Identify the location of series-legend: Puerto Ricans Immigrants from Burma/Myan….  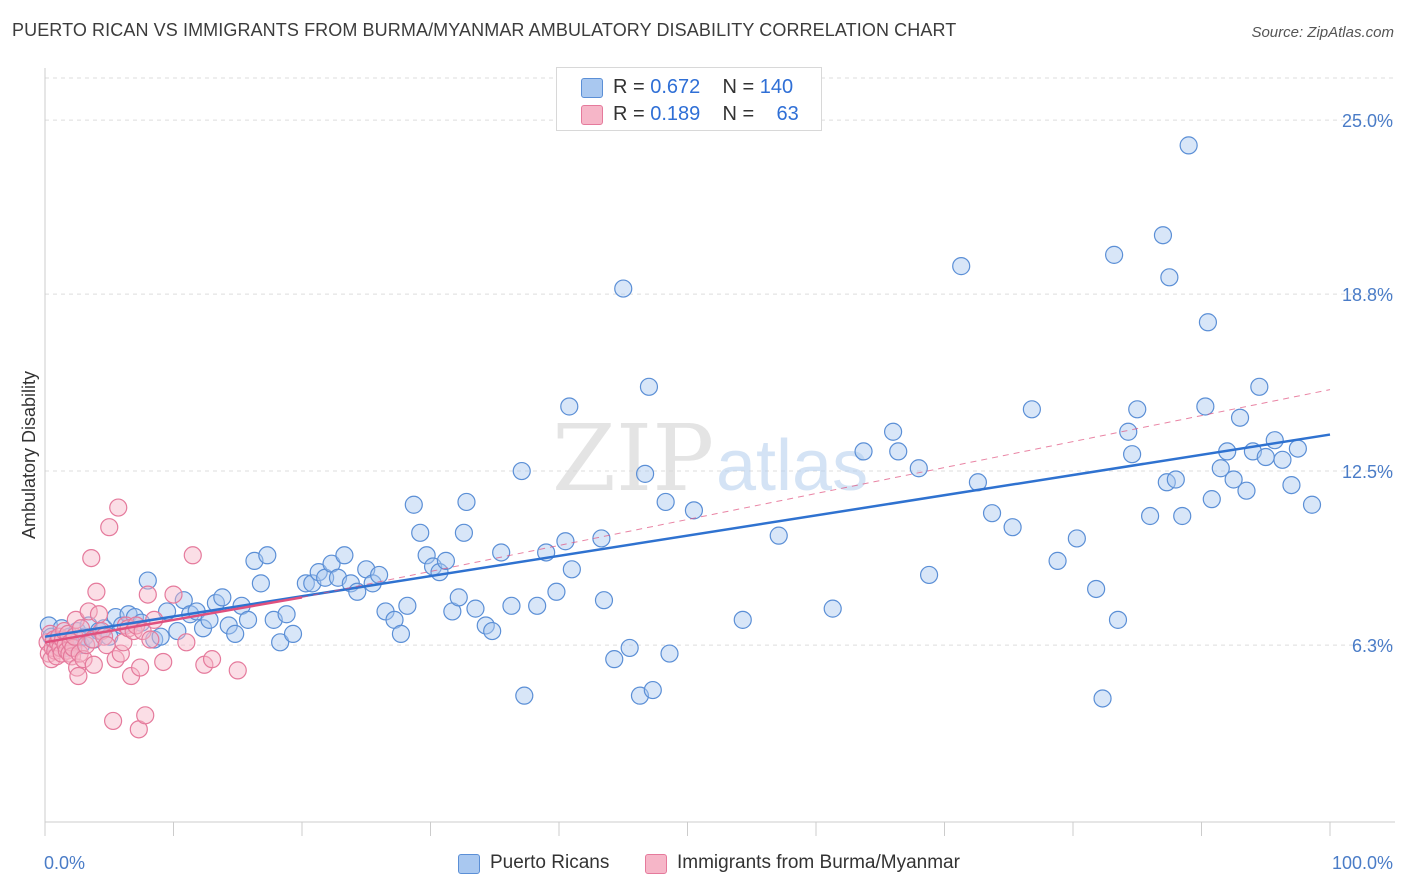
(703, 865).